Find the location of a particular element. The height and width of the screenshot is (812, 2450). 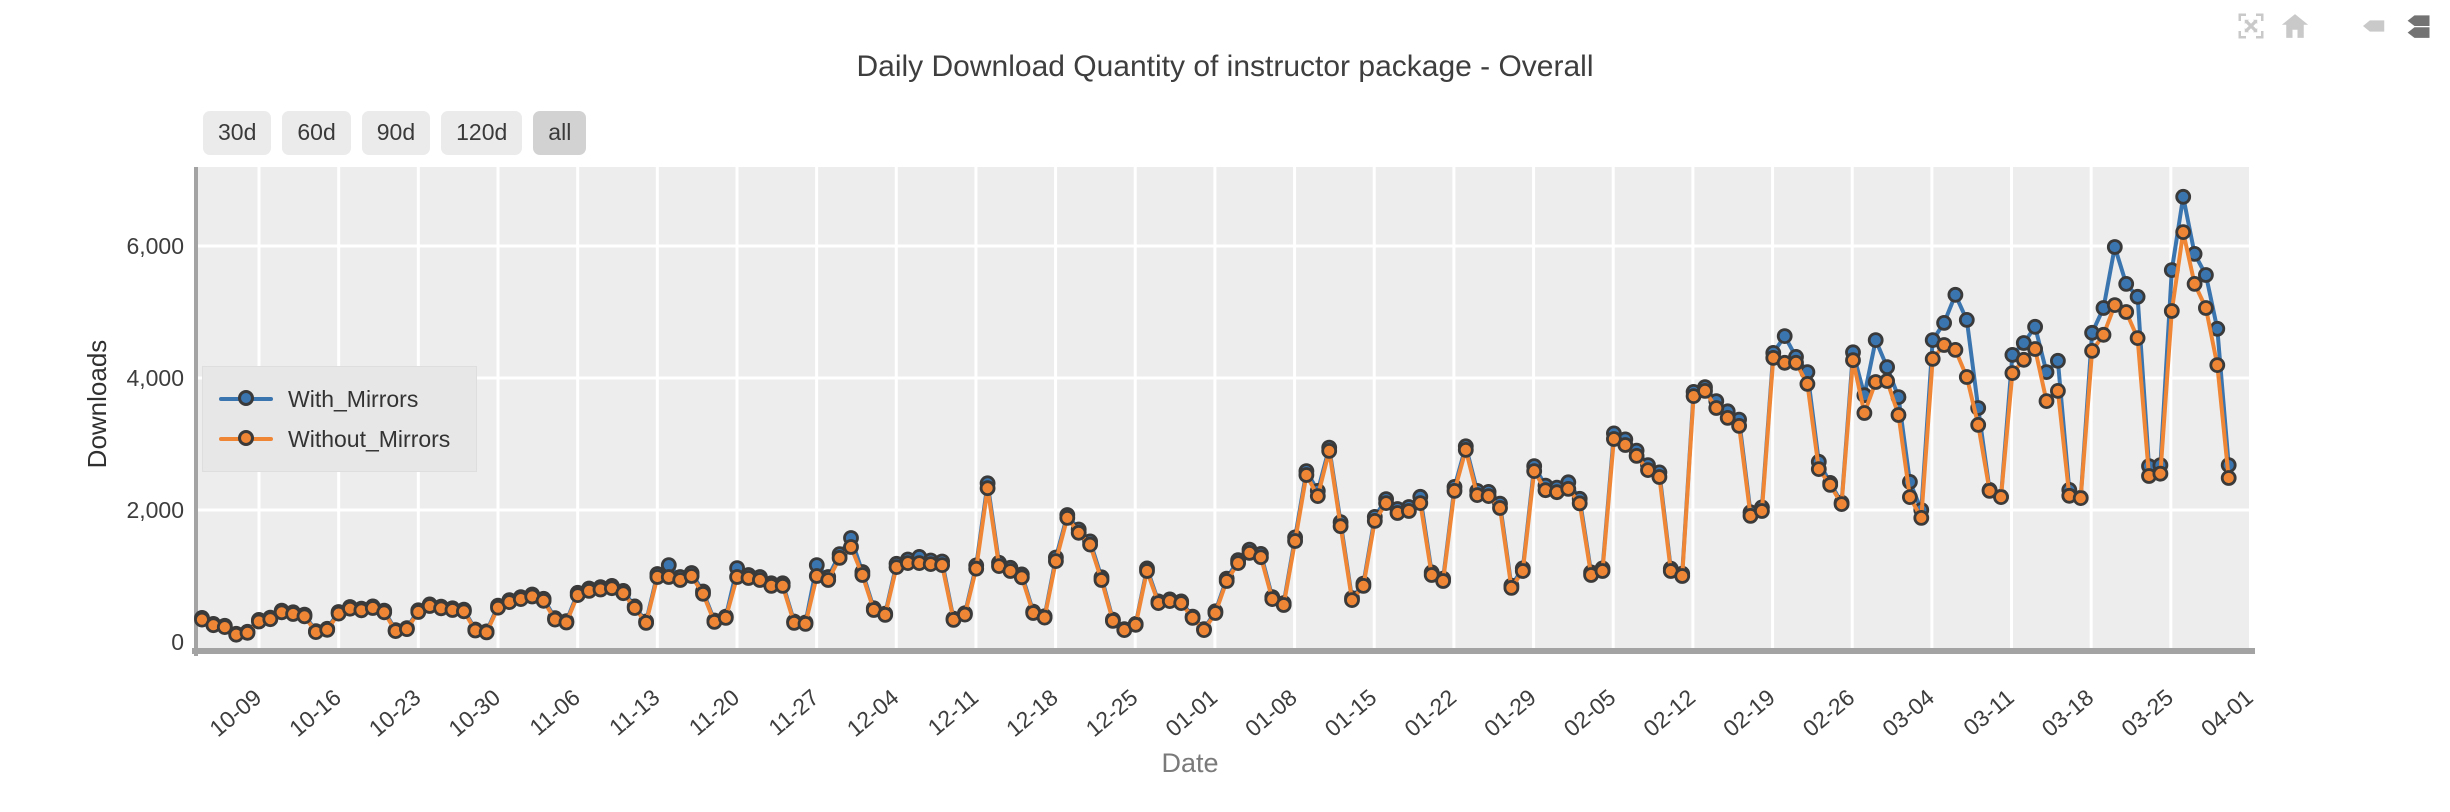

range-button-30d: 30d is located at coordinates (237, 133).